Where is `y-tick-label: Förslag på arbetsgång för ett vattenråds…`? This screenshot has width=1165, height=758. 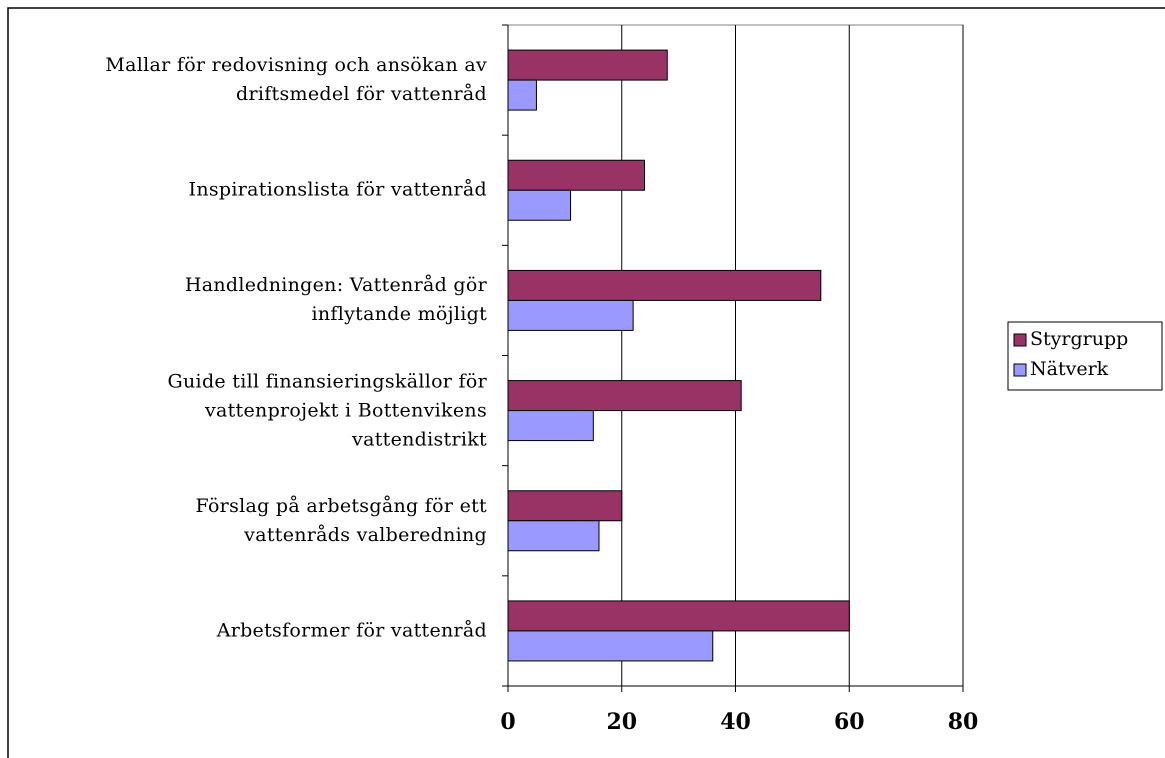 y-tick-label: Förslag på arbetsgång för ett vattenråds… is located at coordinates (341, 520).